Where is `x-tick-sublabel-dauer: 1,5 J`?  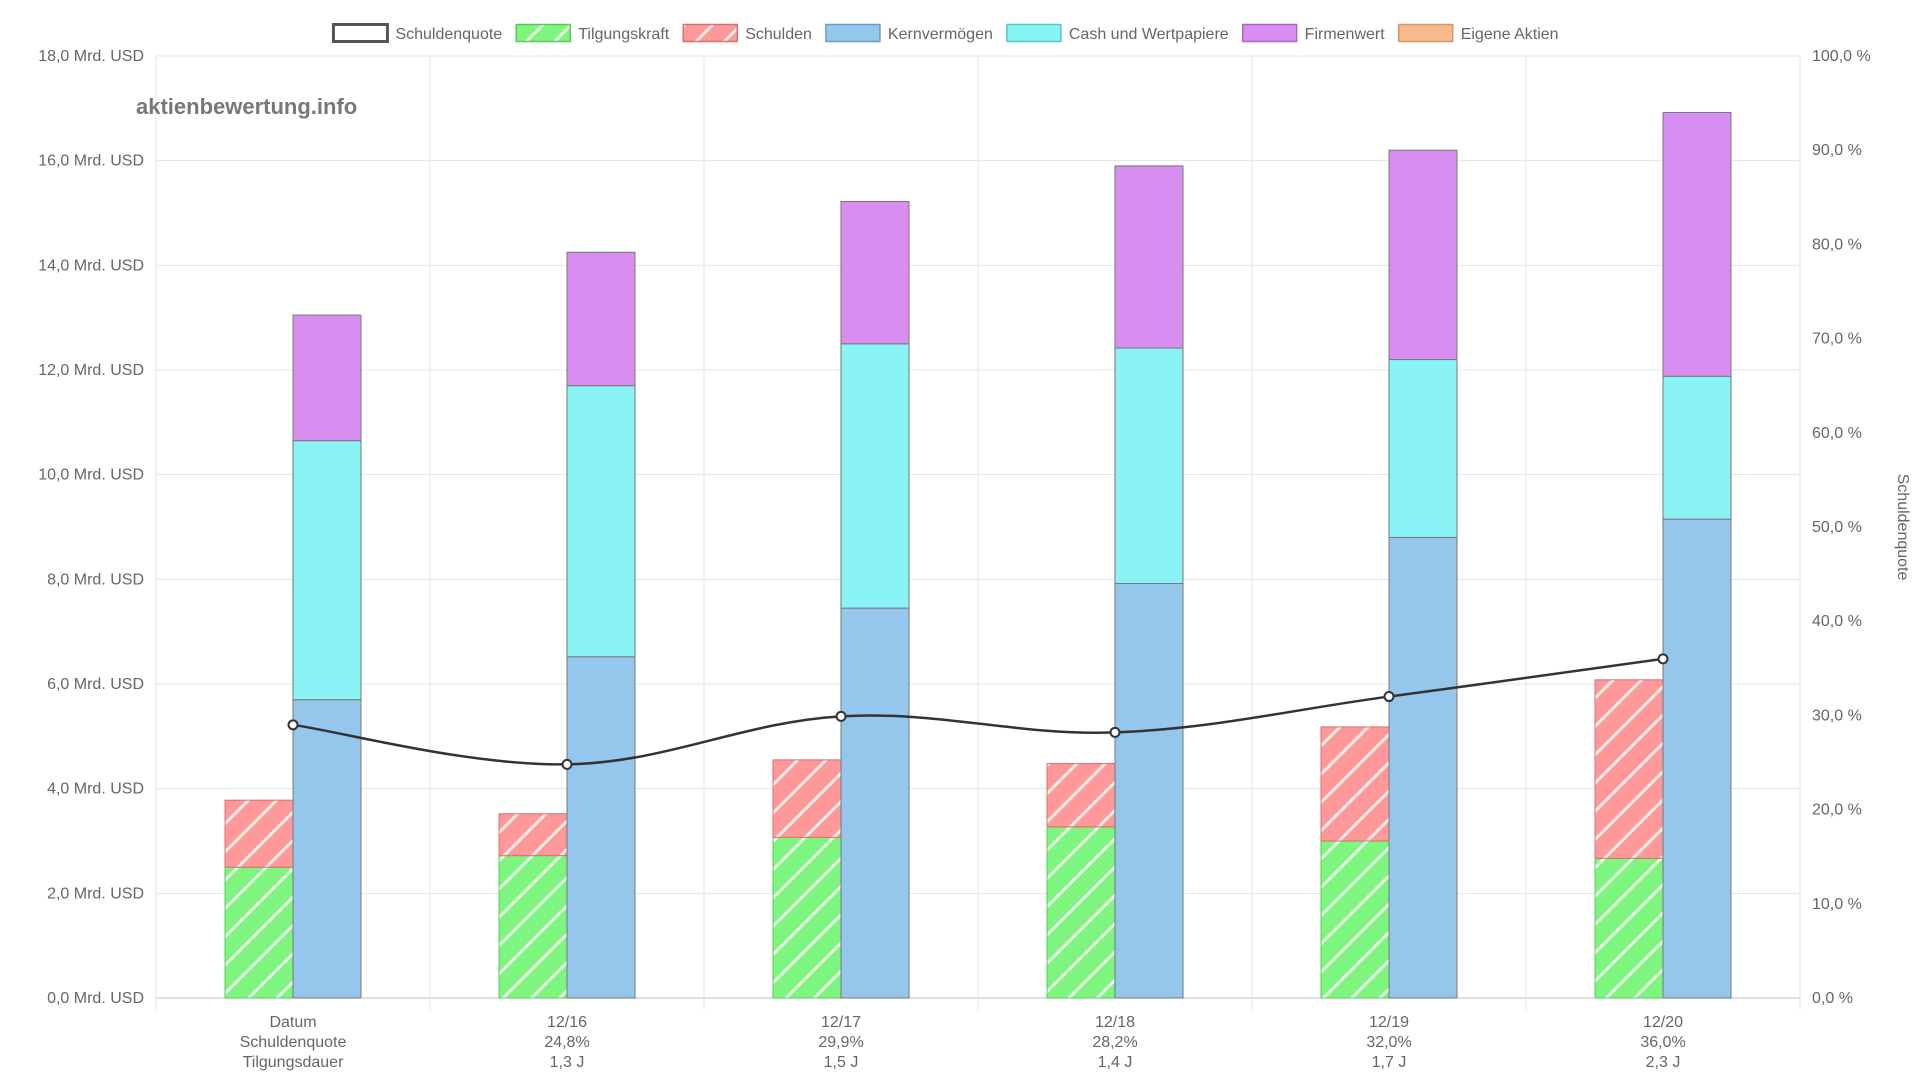 x-tick-sublabel-dauer: 1,5 J is located at coordinates (841, 1062).